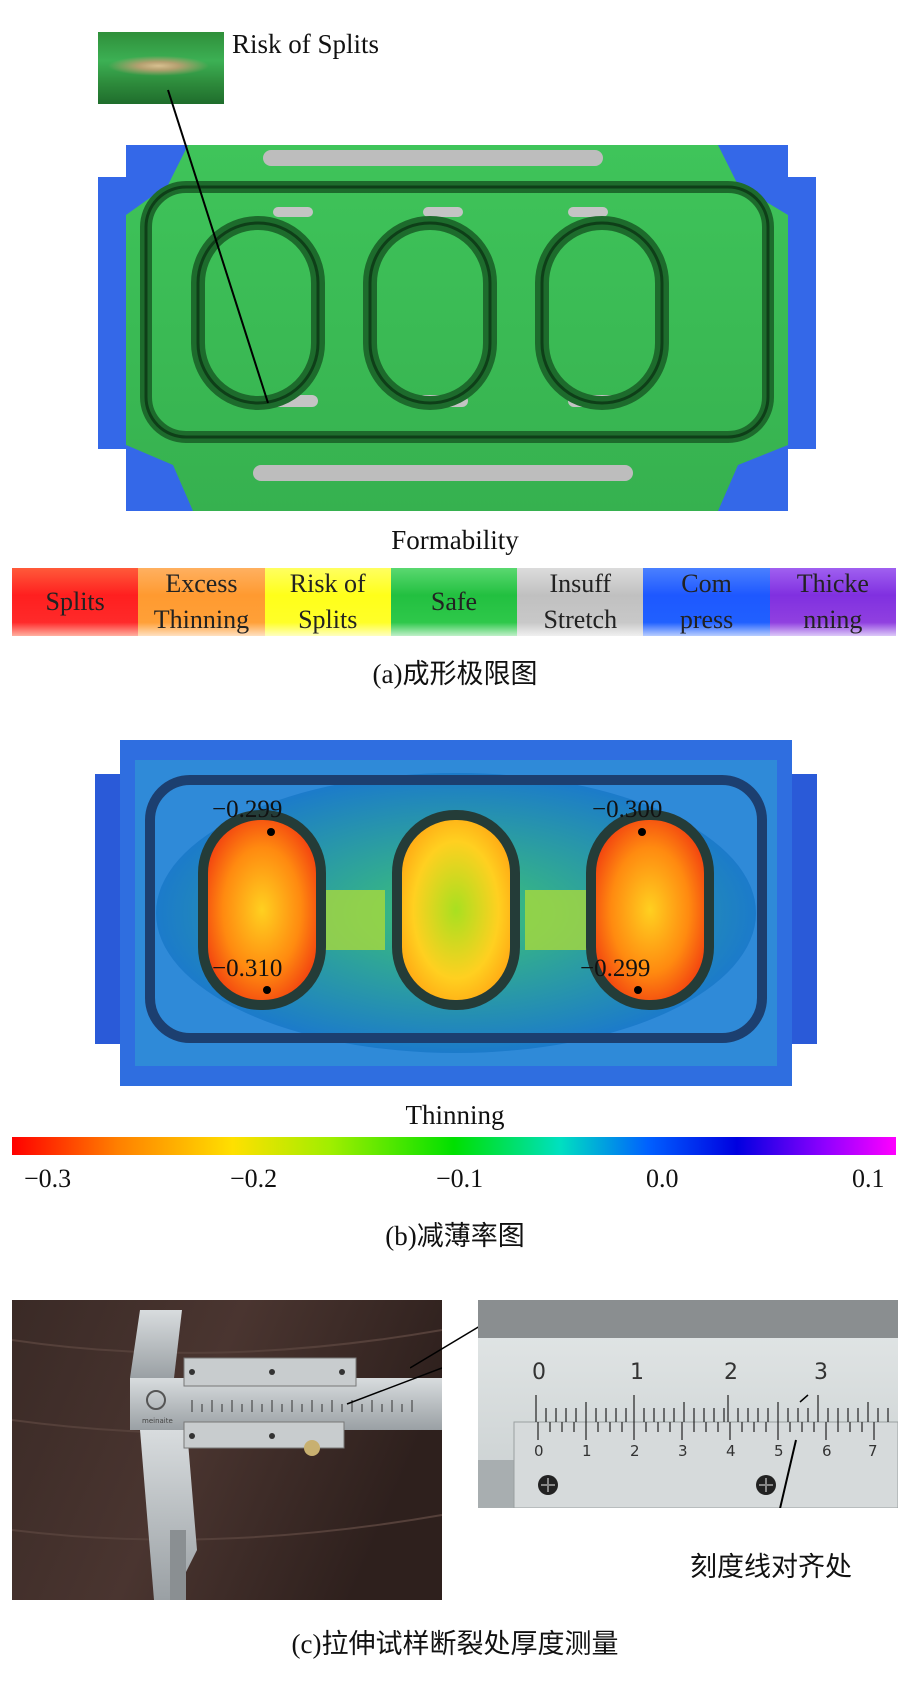 The width and height of the screenshot is (910, 1683). I want to click on caliper-zoom-photo, so click(688, 1404).